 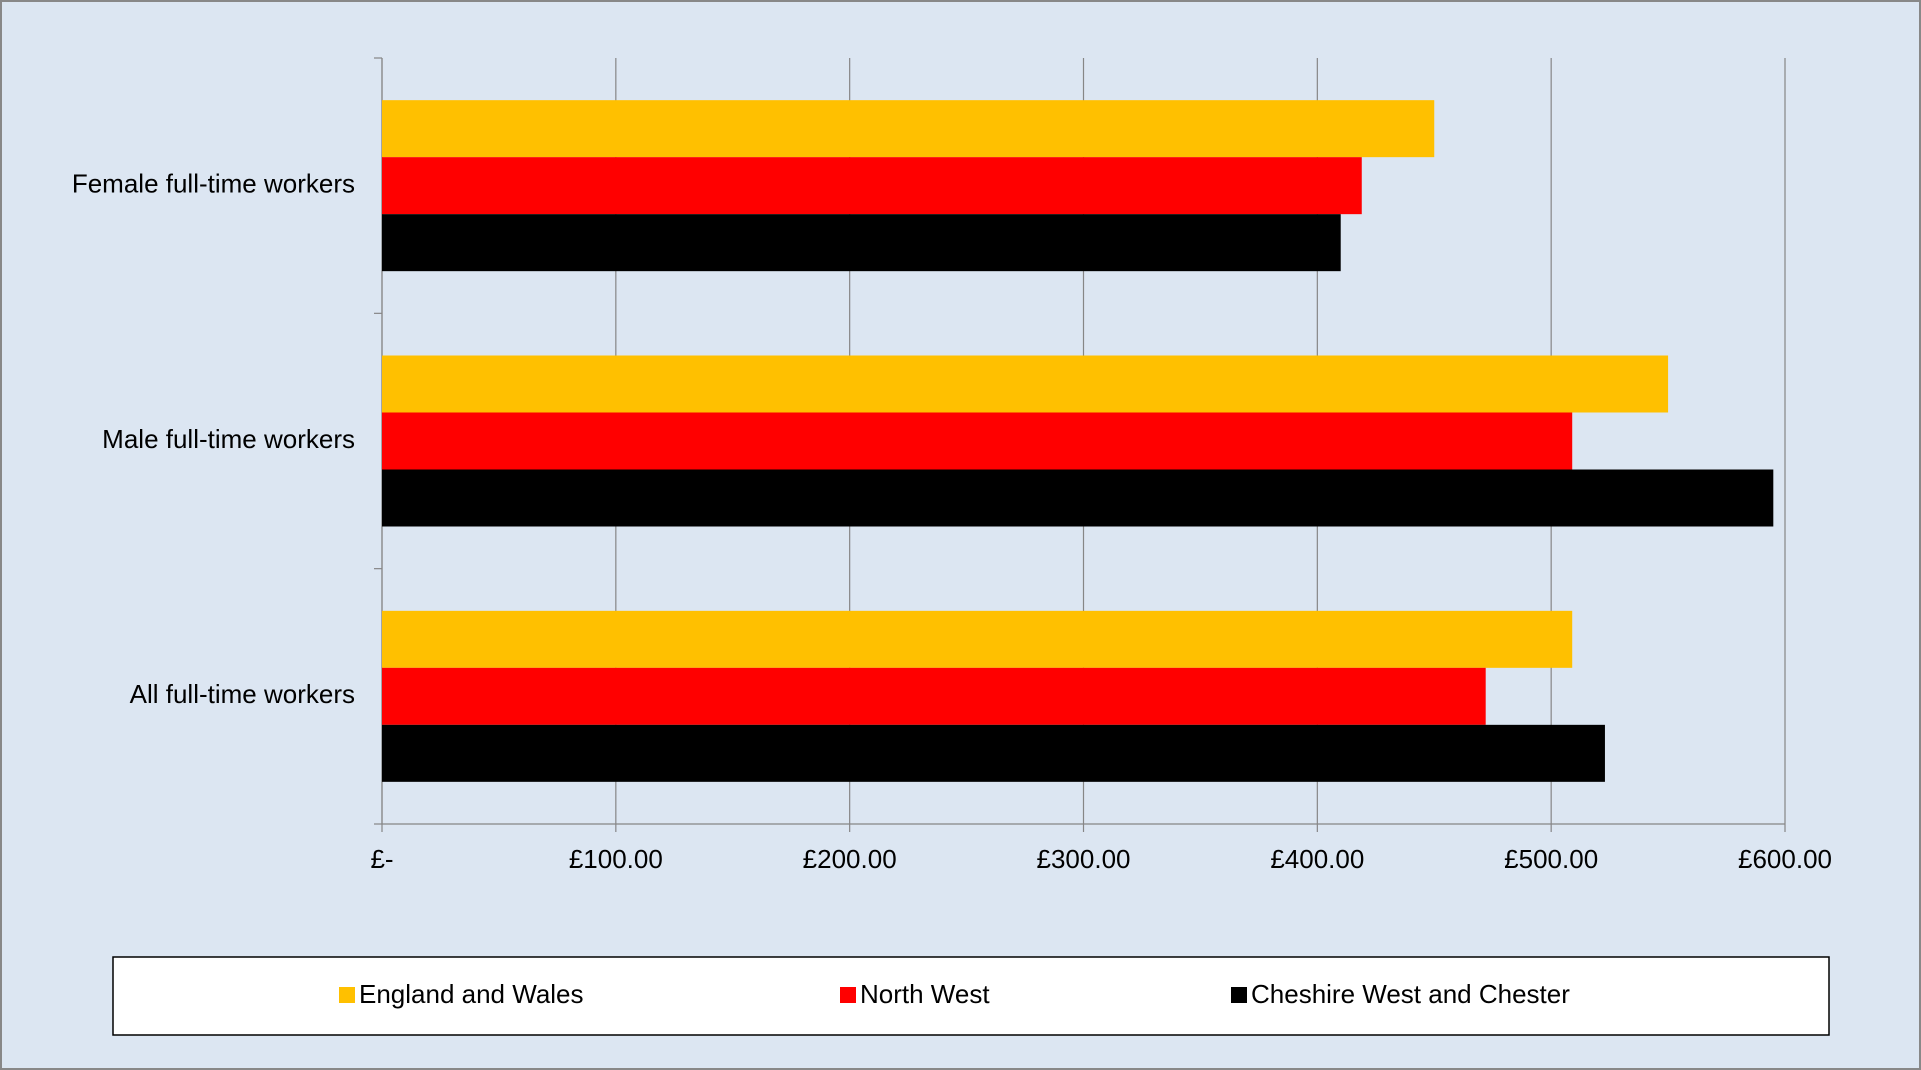 I want to click on y-tick-label: Male full-time workers, so click(x=228, y=439).